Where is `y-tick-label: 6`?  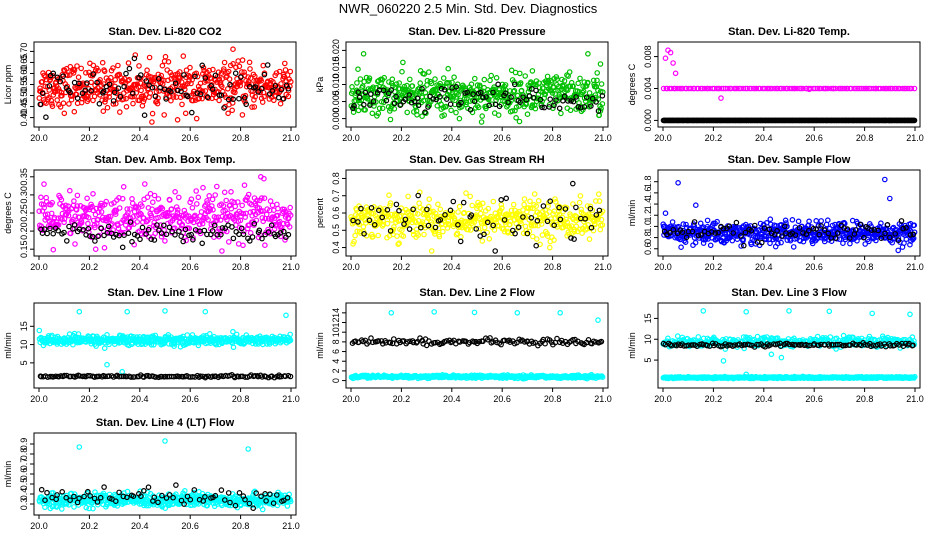 y-tick-label: 6 is located at coordinates (336, 351).